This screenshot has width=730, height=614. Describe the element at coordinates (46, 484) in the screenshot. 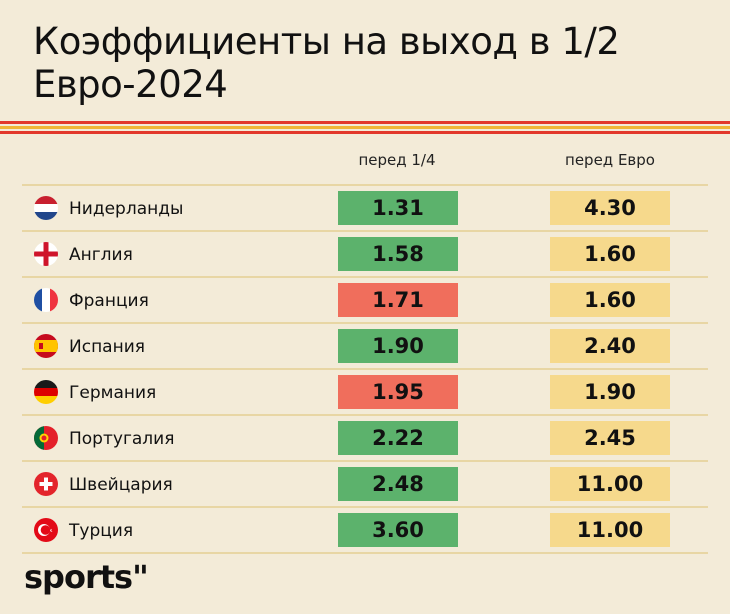

I see `switzerland-flag-icon` at that location.